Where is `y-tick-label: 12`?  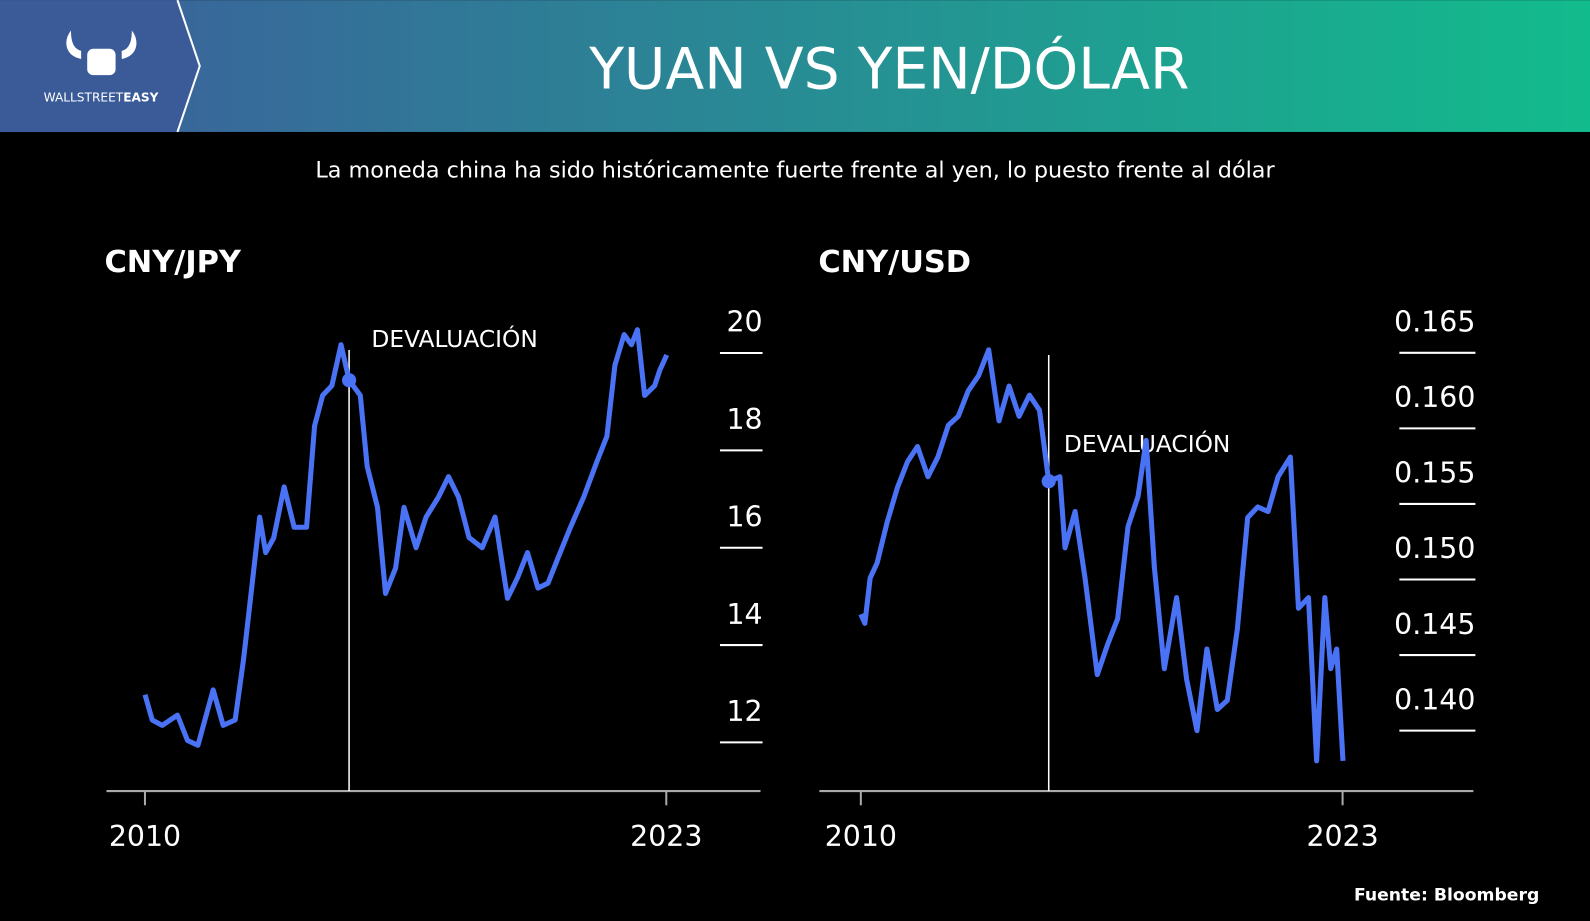 y-tick-label: 12 is located at coordinates (744, 711).